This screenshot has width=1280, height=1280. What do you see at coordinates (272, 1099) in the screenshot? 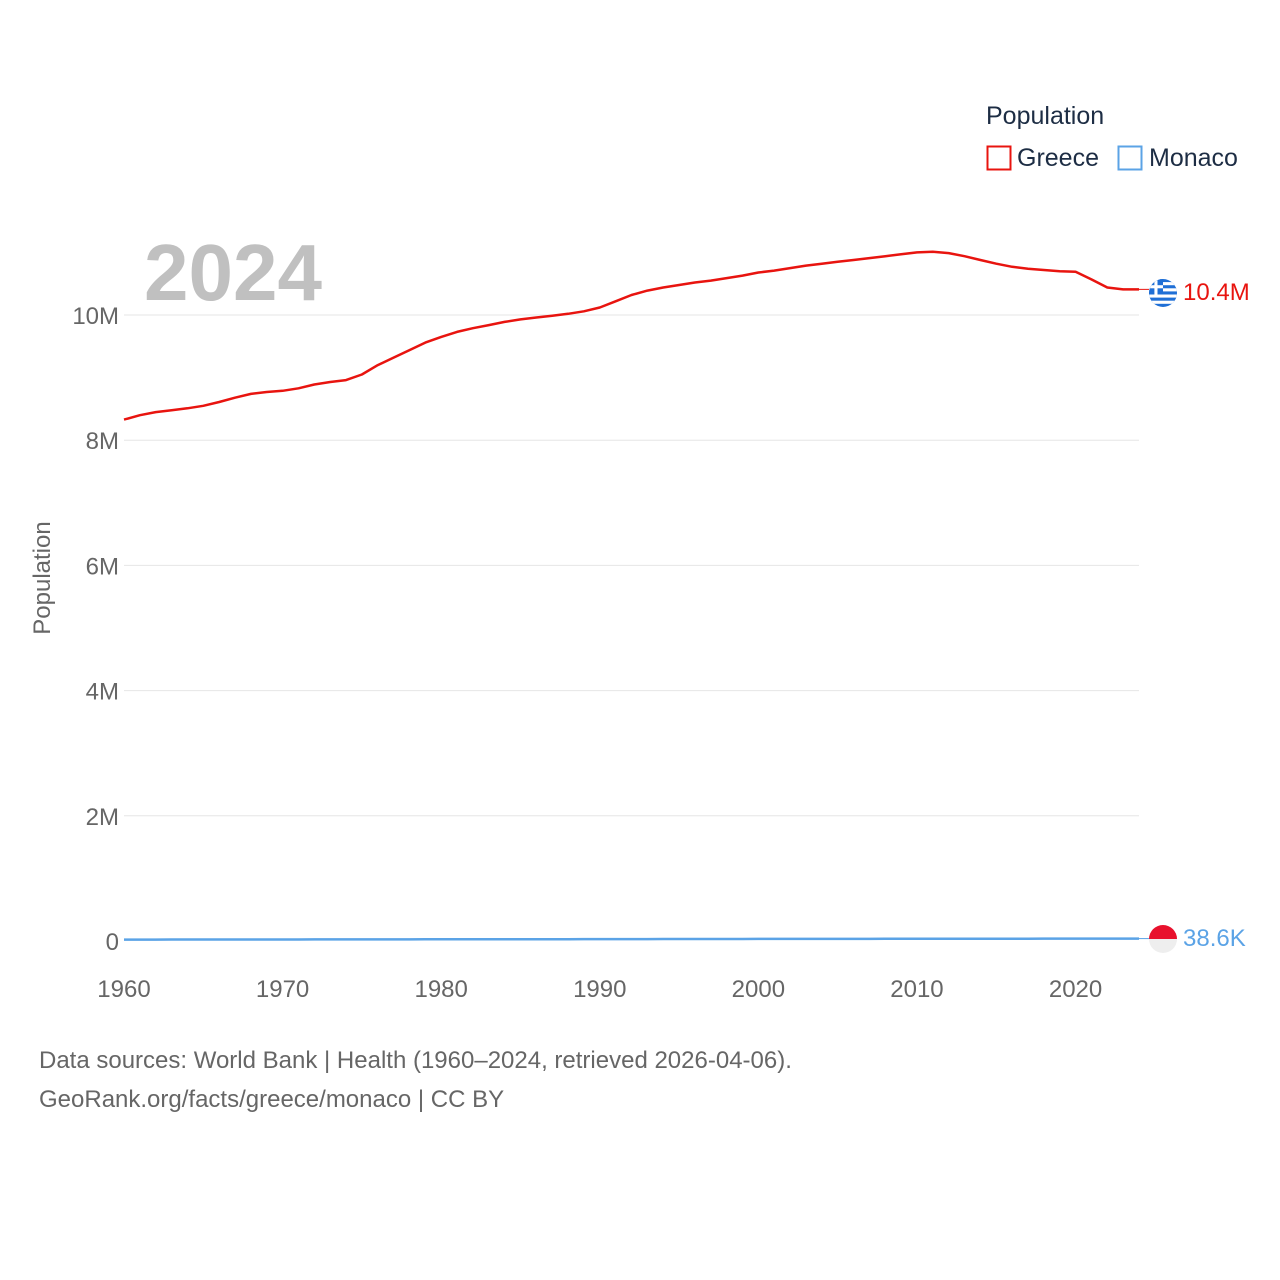
I see `source-line-2: GeoRank.org/facts/greece/monaco | CC BY` at bounding box center [272, 1099].